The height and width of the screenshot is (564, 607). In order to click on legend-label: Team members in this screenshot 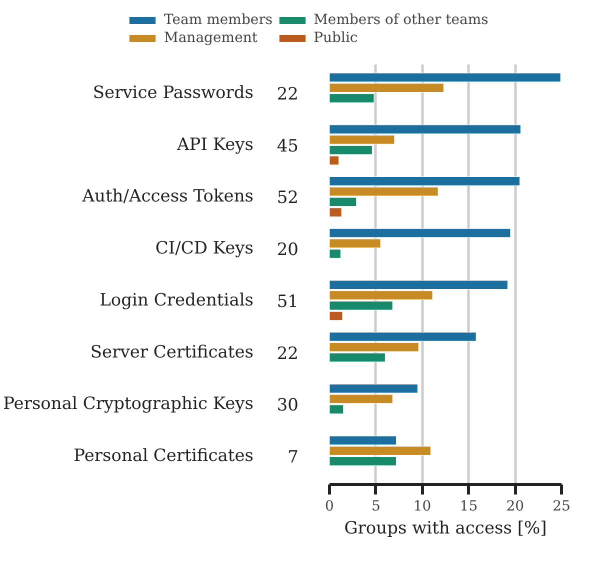, I will do `click(218, 20)`.